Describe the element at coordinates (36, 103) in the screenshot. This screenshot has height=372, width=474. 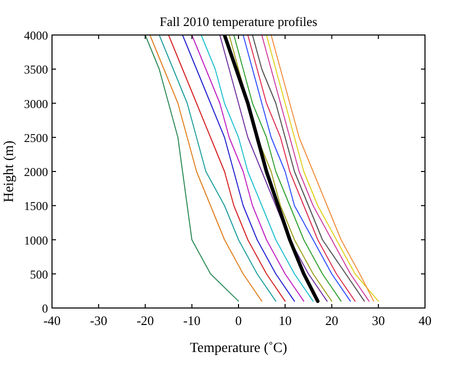
I see `y-tick-label: 3000` at that location.